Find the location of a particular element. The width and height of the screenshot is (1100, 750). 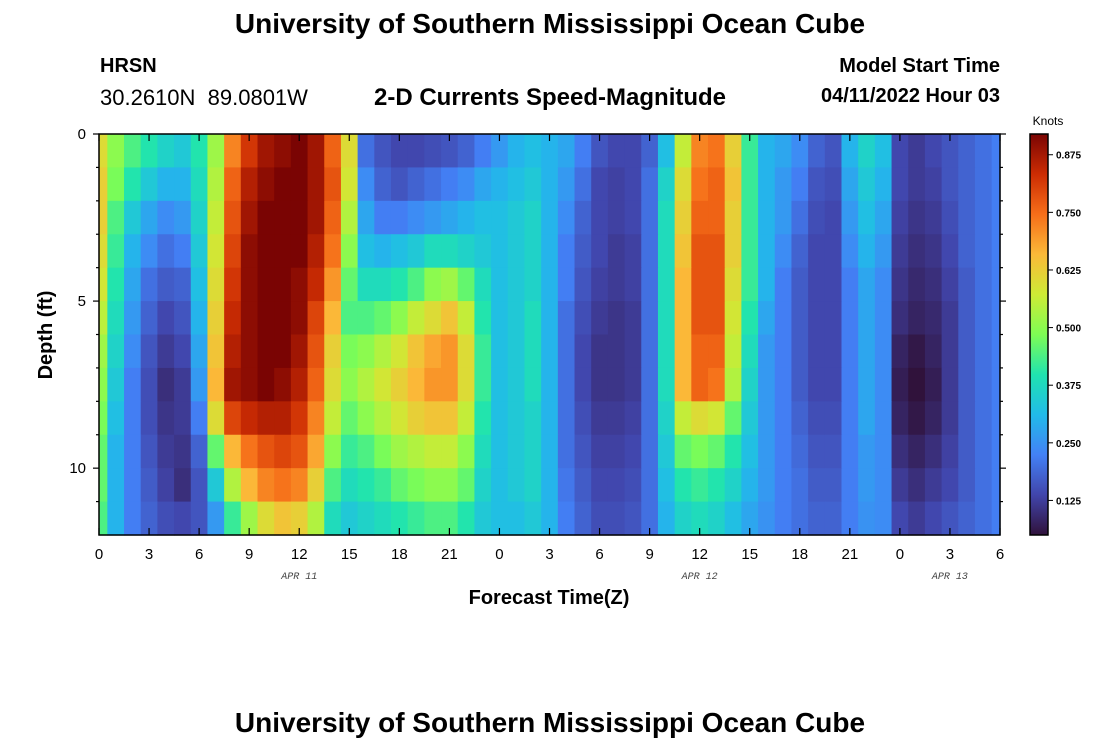

y-tick-label: 0 is located at coordinates (82, 134).